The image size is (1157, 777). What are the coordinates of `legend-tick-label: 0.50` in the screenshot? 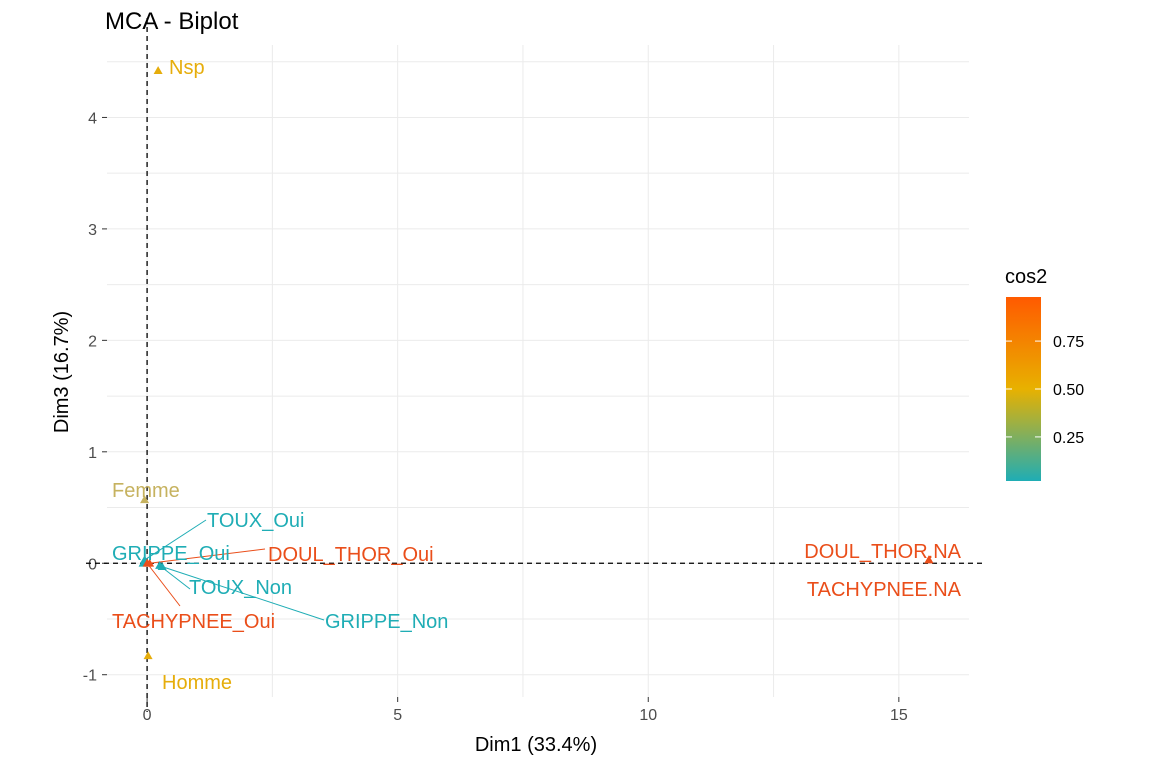 It's located at (1068, 390).